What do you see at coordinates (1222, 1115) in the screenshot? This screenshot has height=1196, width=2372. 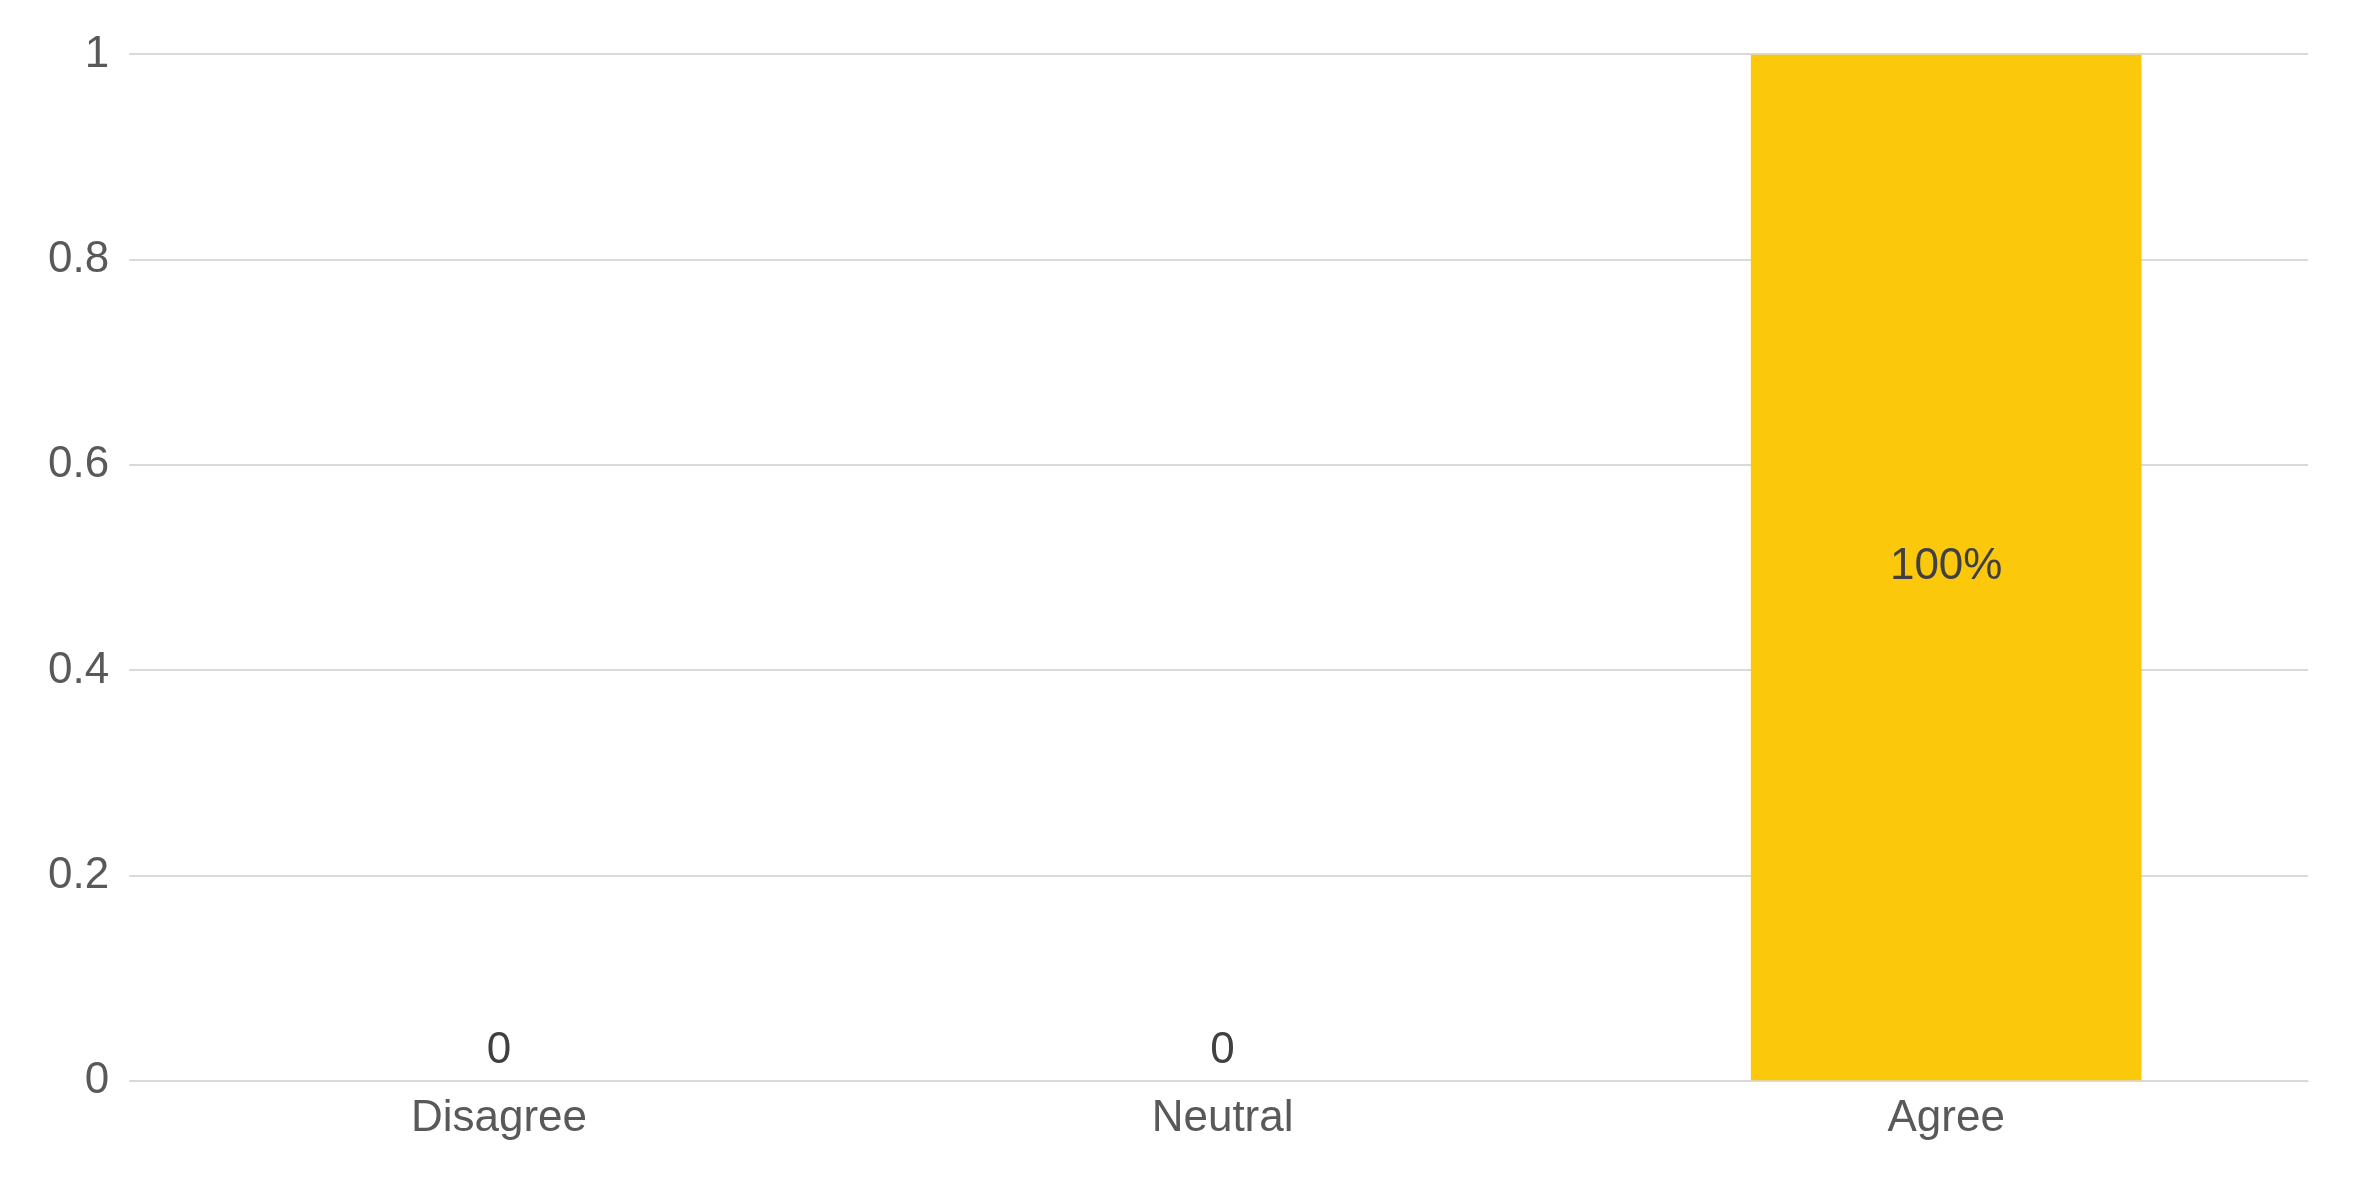 I see `x-tick-label: Neutral` at bounding box center [1222, 1115].